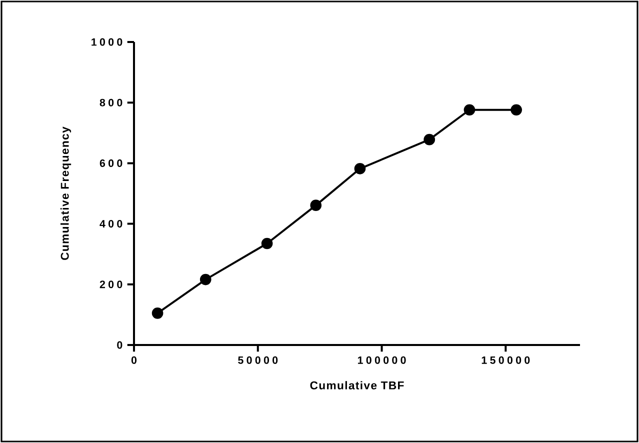 This screenshot has height=443, width=639. Describe the element at coordinates (111, 224) in the screenshot. I see `y-tick-label: 4 0 0` at that location.